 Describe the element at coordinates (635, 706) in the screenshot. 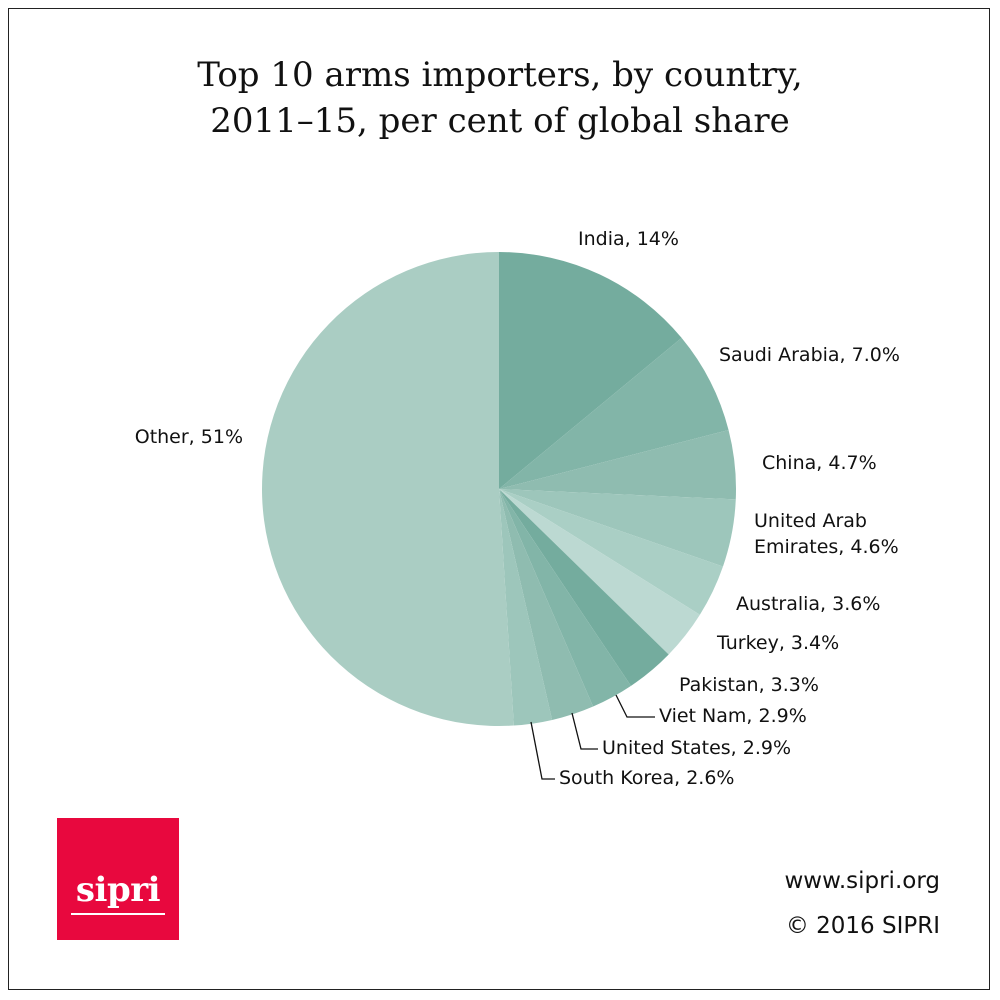

I see `leader-line-viet-nam` at that location.